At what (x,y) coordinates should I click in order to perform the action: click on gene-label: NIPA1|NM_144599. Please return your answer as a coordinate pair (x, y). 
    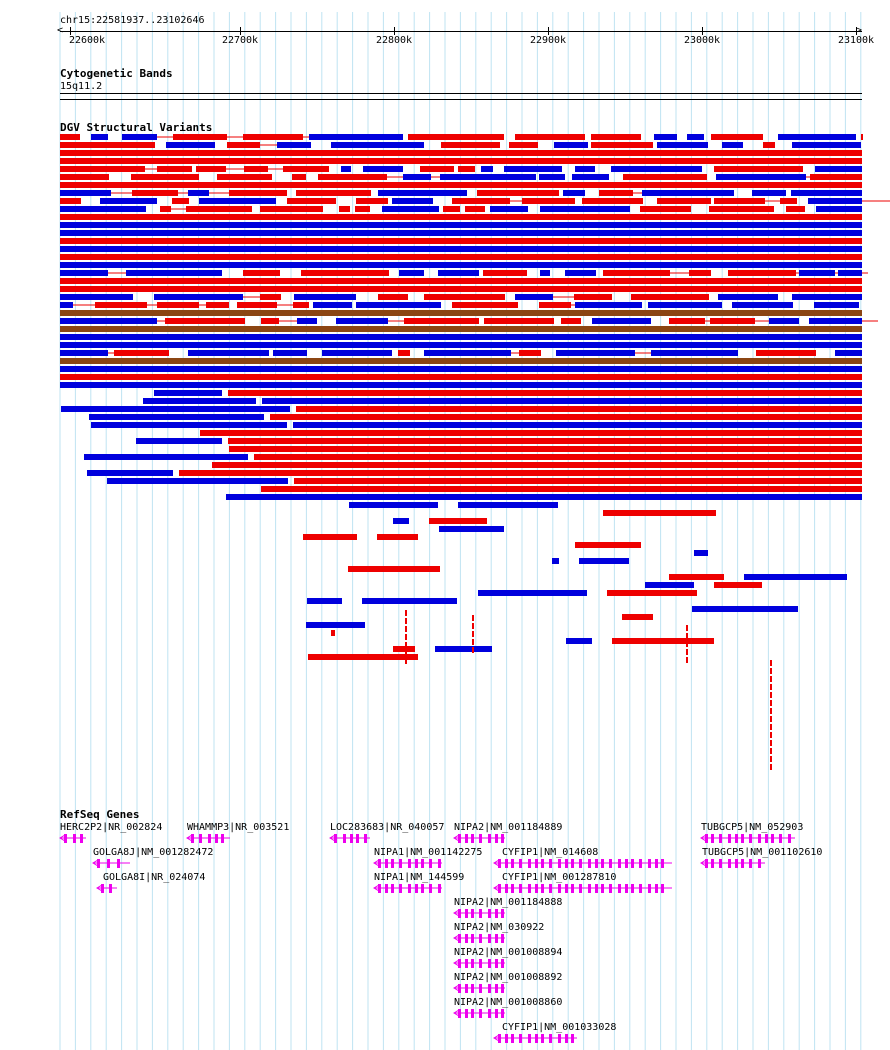
    Looking at the image, I should click on (419, 877).